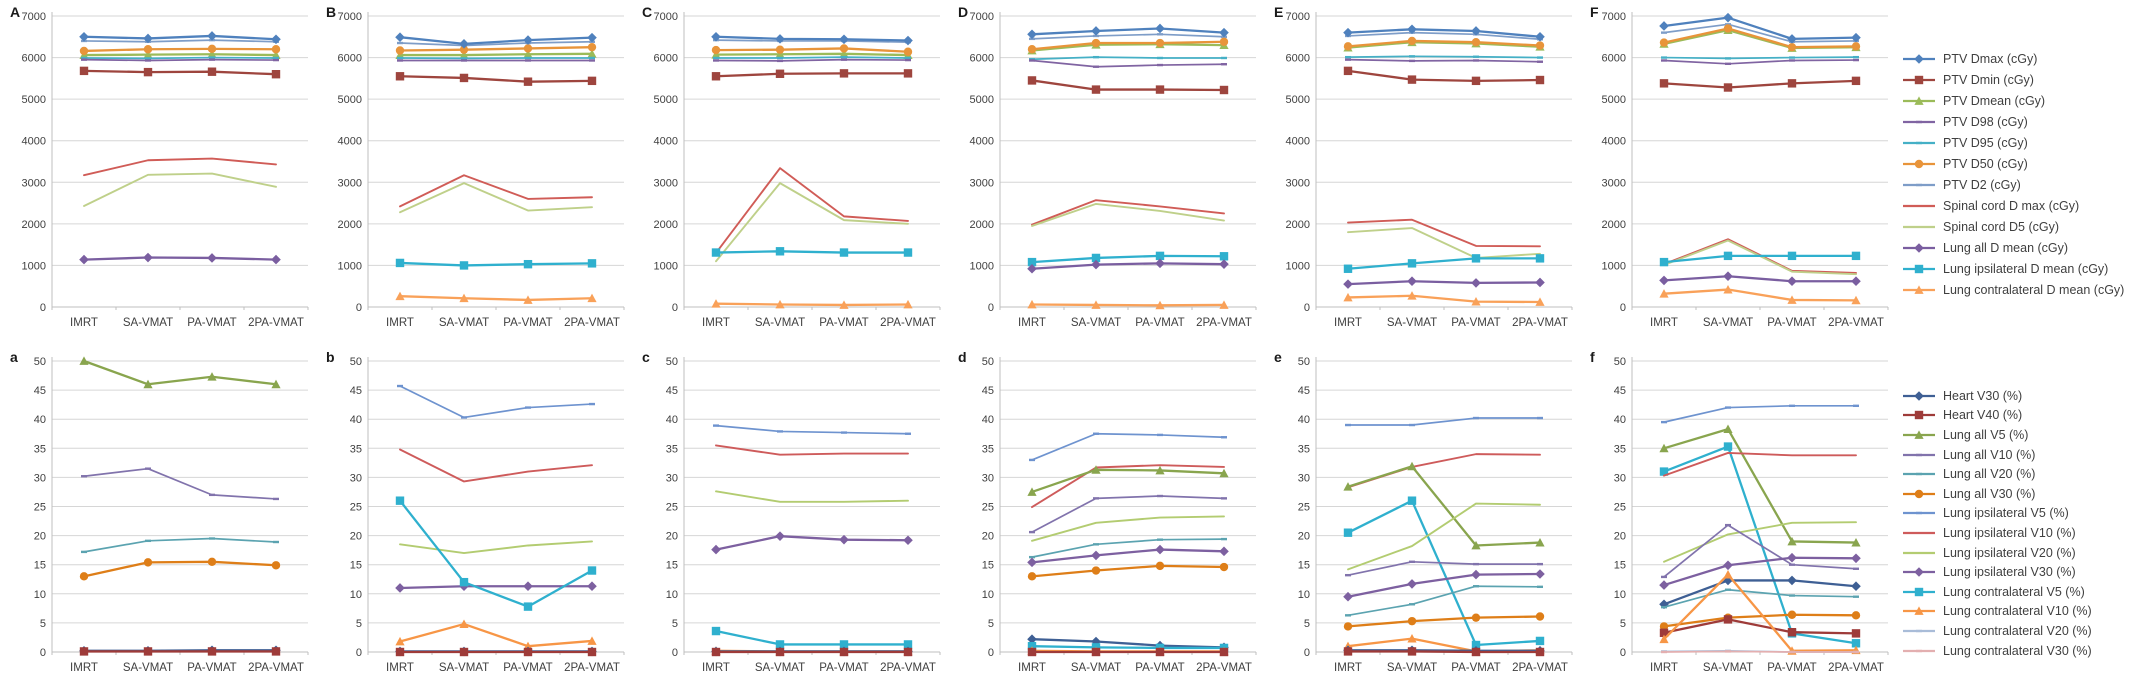 This screenshot has width=2150, height=690. Describe the element at coordinates (496, 79) in the screenshot. I see `series-ptv-dmin-cgy` at that location.